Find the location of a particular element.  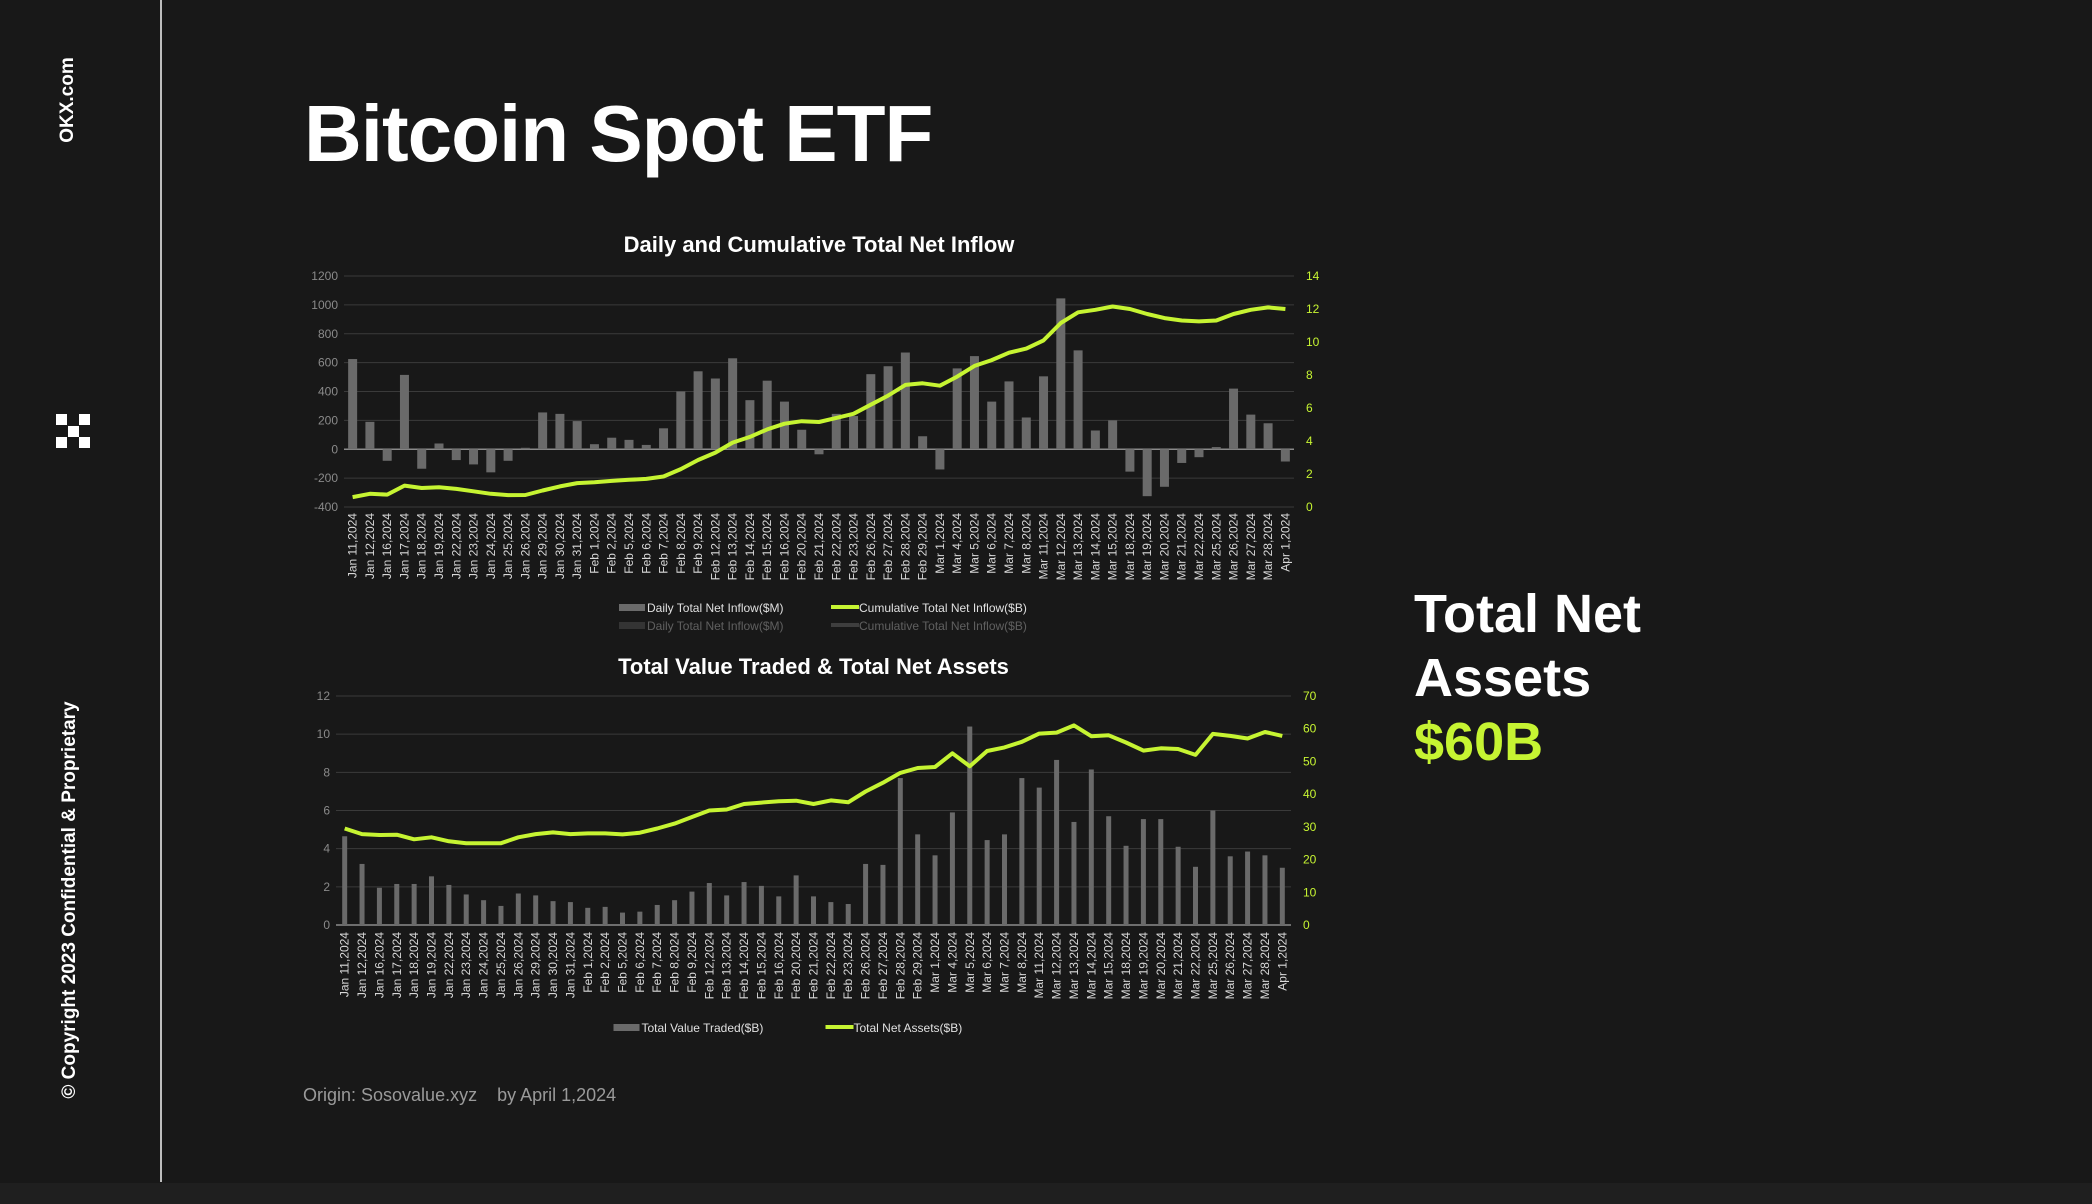

y-right-tick-label: 6 is located at coordinates (1309, 408).